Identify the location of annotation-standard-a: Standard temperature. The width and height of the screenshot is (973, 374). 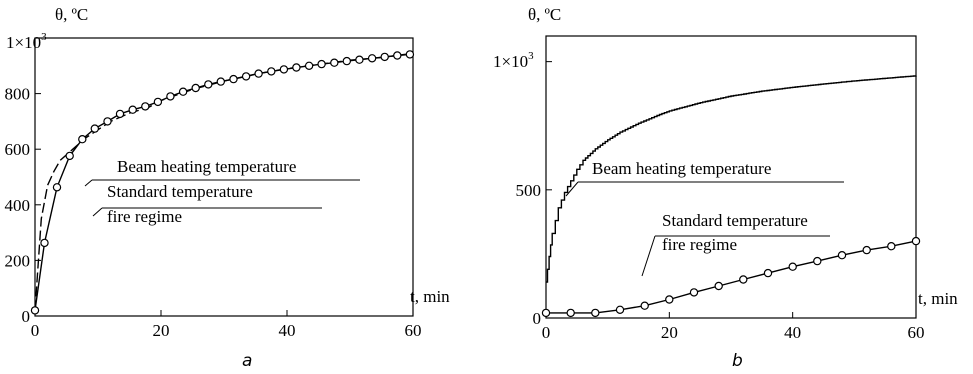
(180, 191).